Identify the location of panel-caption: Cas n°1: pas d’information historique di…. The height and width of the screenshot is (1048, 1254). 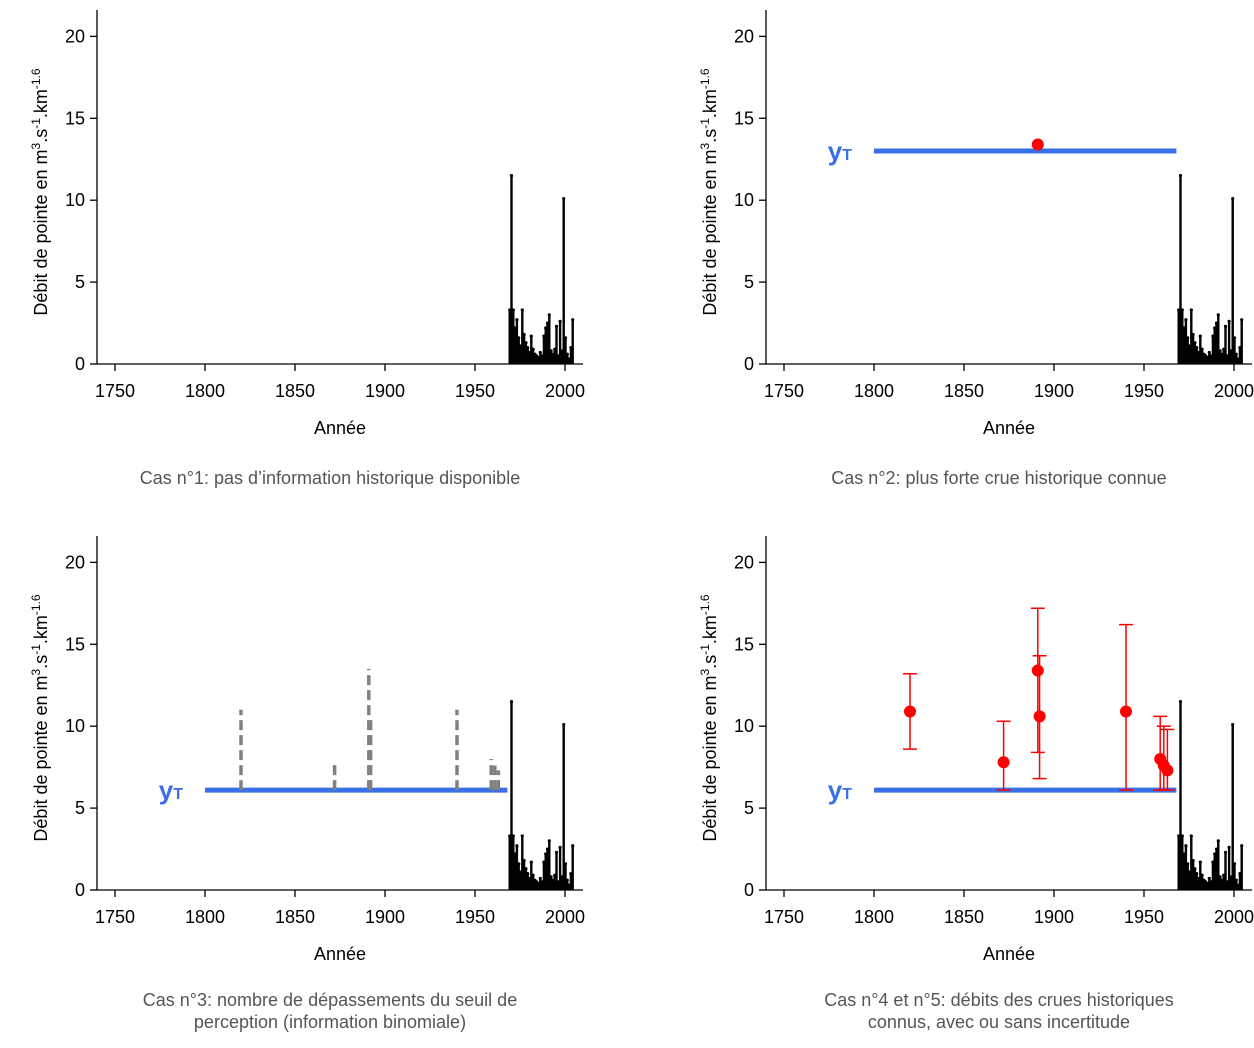
(330, 478).